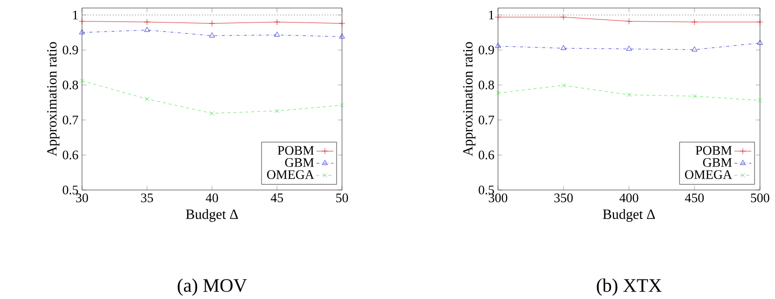  I want to click on x-tick-label: 400, so click(629, 197).